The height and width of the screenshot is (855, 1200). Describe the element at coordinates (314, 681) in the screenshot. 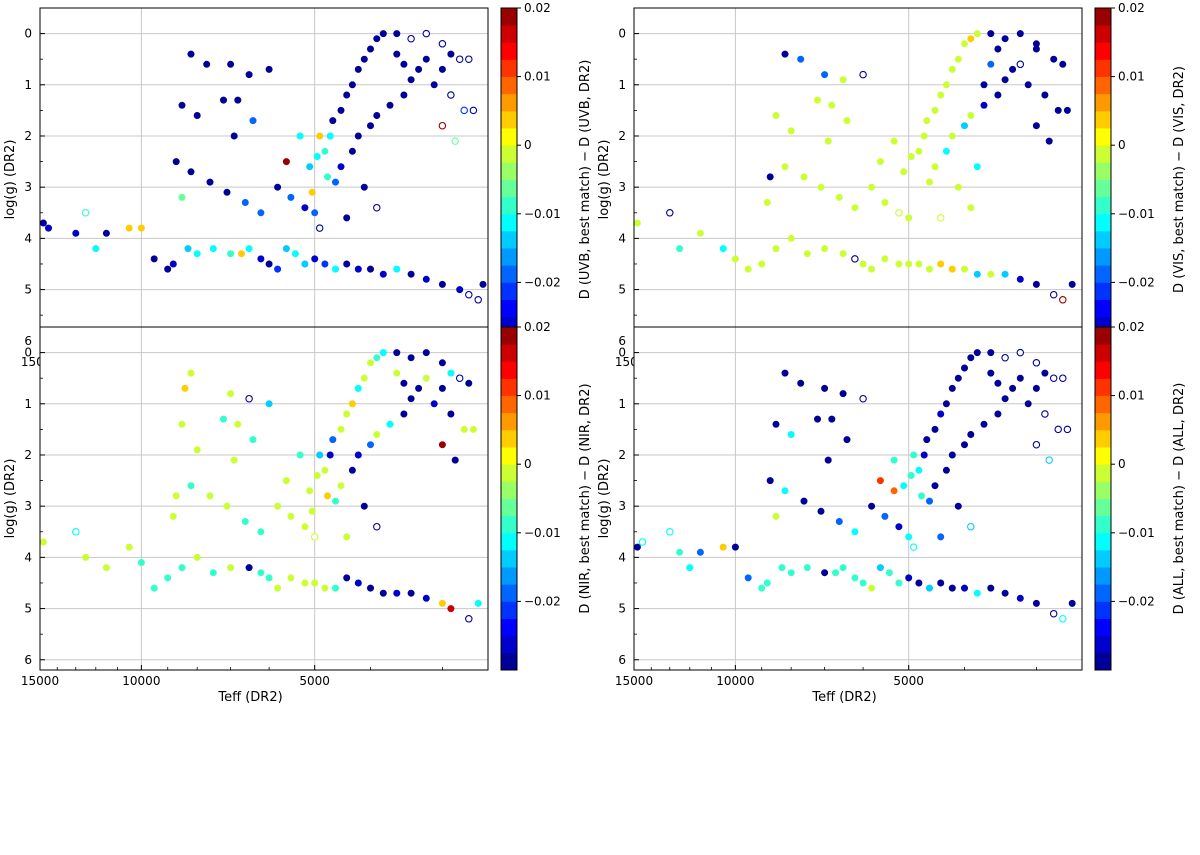

I see `x-tick-label: 5000` at that location.